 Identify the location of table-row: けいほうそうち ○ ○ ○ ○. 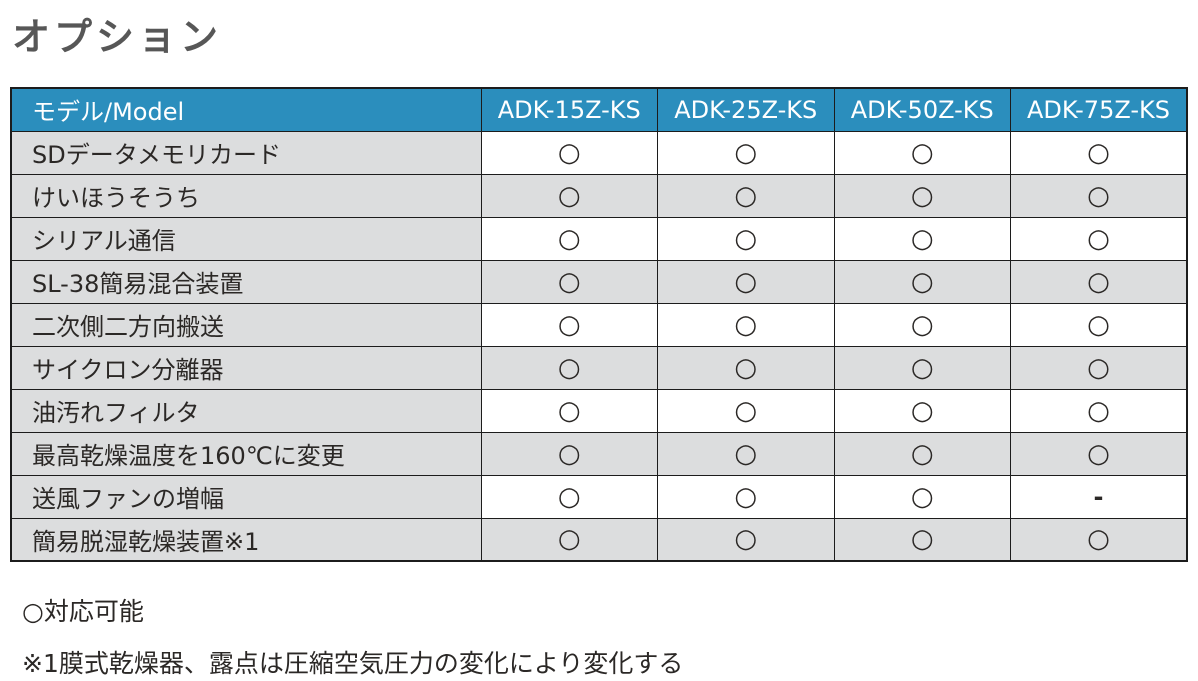
(599, 195).